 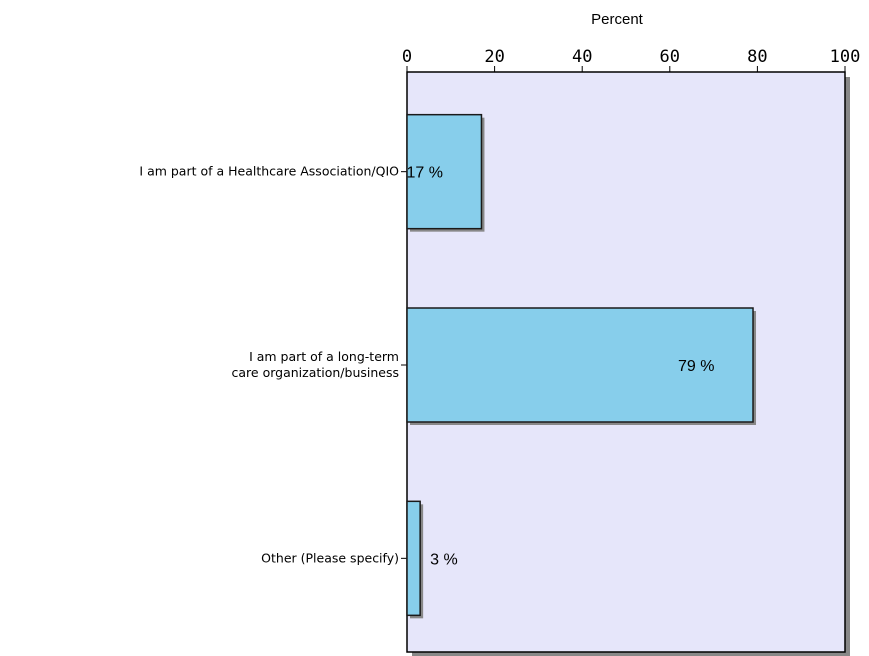 What do you see at coordinates (696, 366) in the screenshot?
I see `bar-data-label: 79 %` at bounding box center [696, 366].